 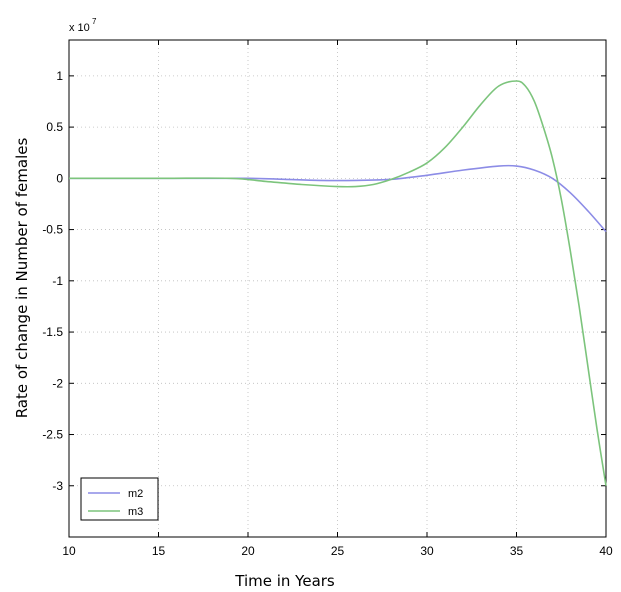 I want to click on x-axis-title: Time in Years, so click(x=284, y=581).